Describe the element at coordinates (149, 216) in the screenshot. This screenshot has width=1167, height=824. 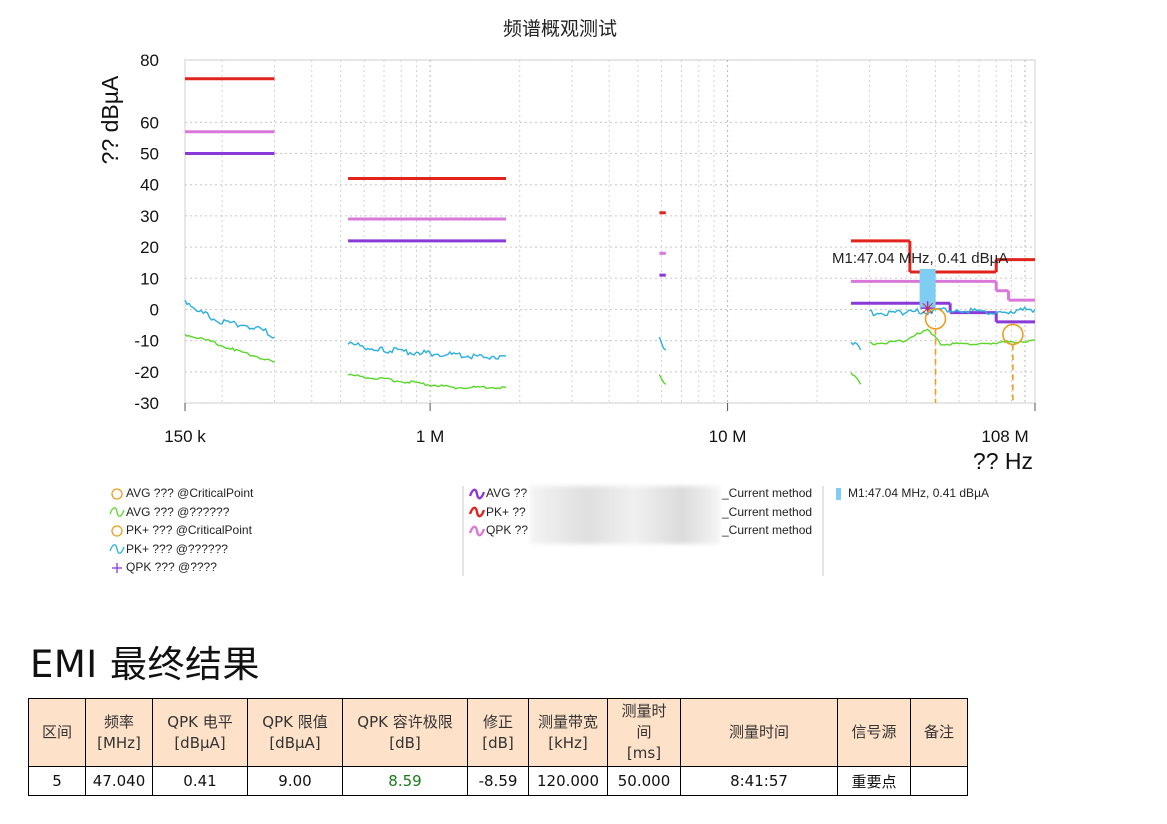
I see `y-tick-label: 30` at that location.